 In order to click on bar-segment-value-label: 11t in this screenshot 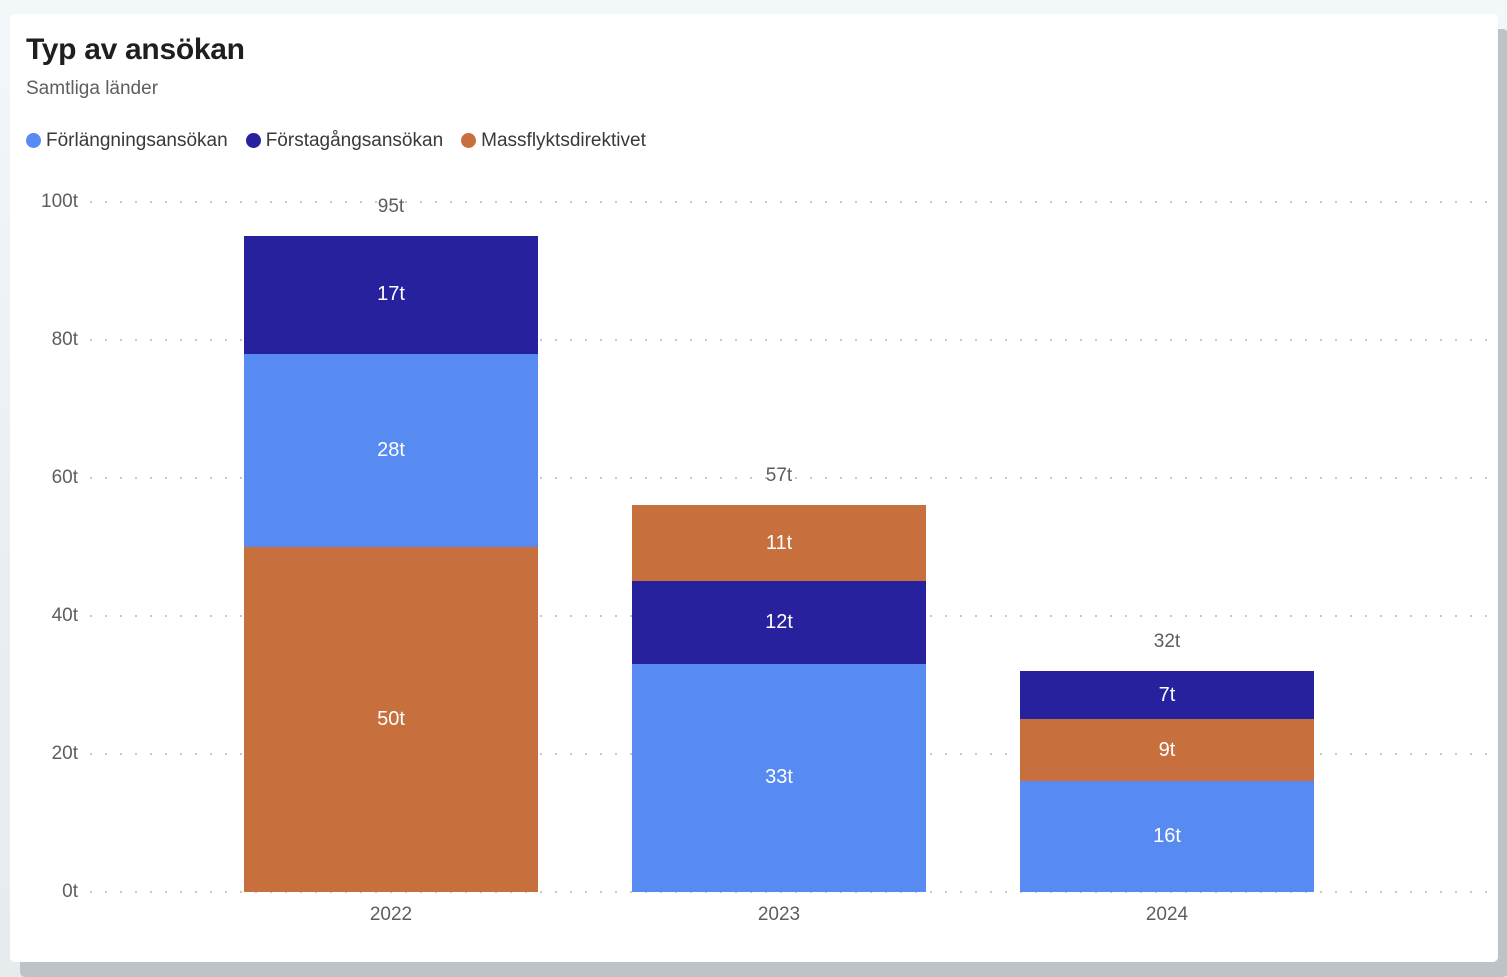, I will do `click(779, 542)`.